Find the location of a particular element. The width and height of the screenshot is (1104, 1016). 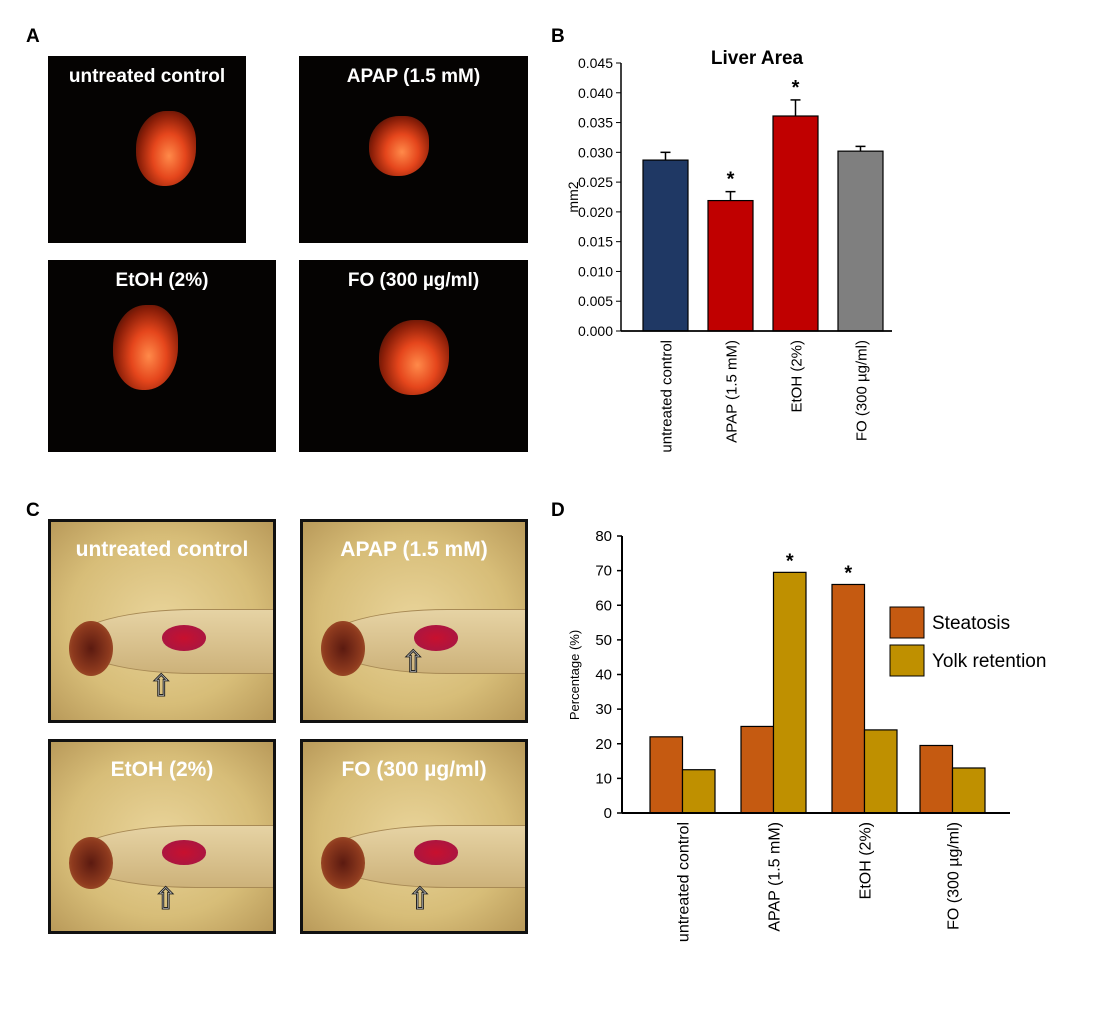

panel-label-d: D is located at coordinates (558, 510).